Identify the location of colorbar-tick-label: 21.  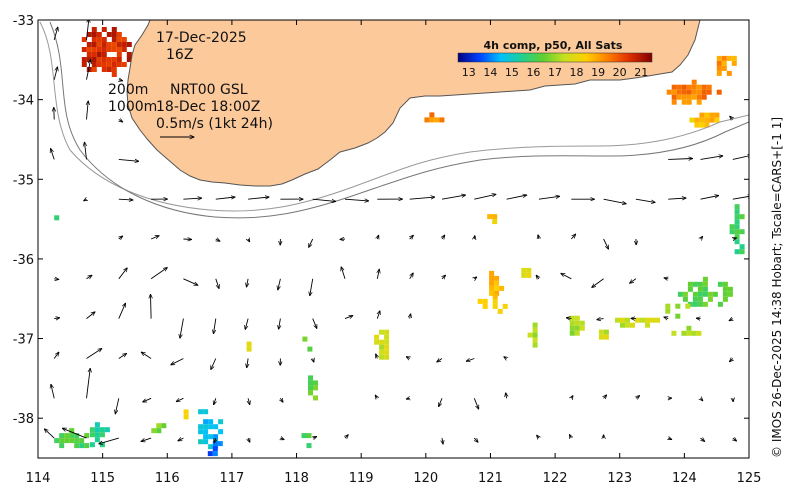
(641, 72).